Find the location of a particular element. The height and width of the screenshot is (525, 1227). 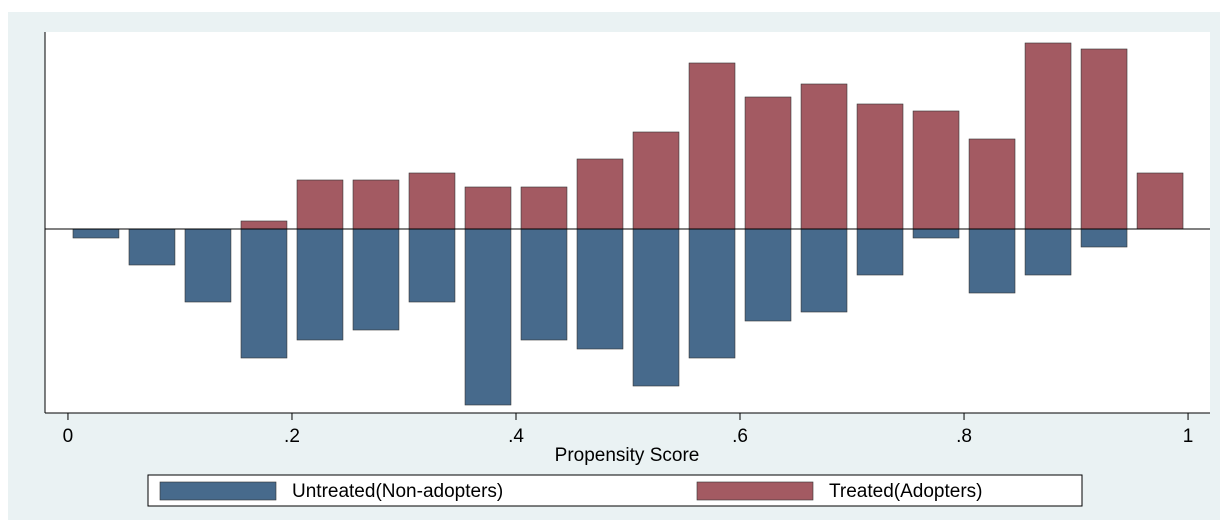

legend-label: Untreated(Non-adopters) is located at coordinates (397, 491).